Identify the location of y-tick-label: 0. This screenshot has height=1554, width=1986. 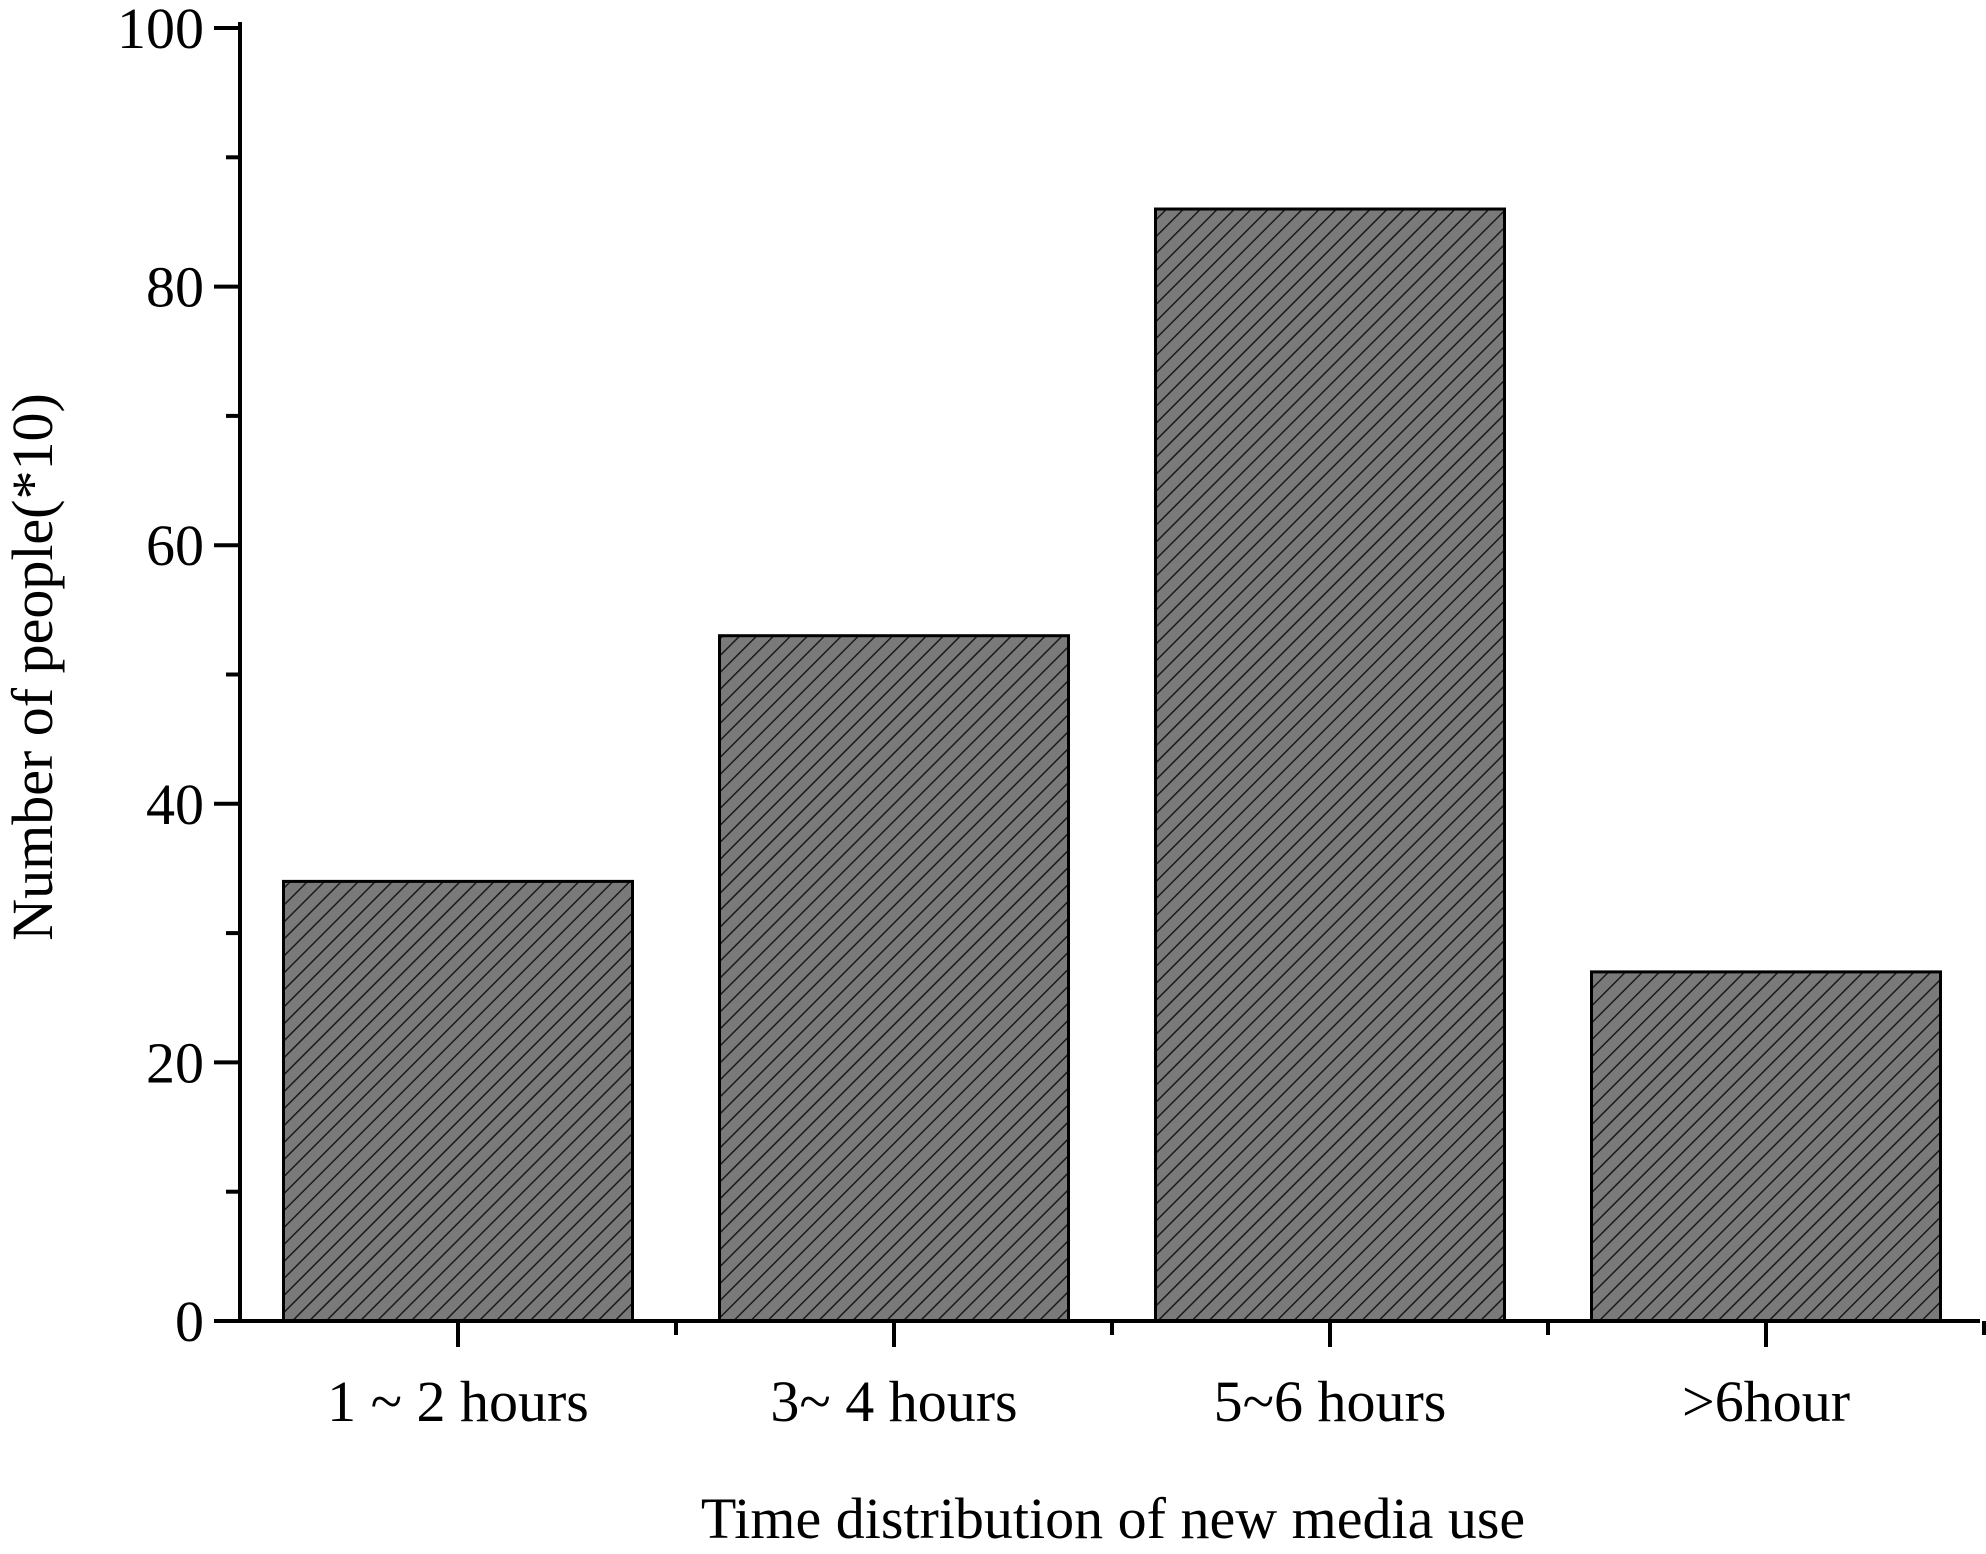
(189, 1321).